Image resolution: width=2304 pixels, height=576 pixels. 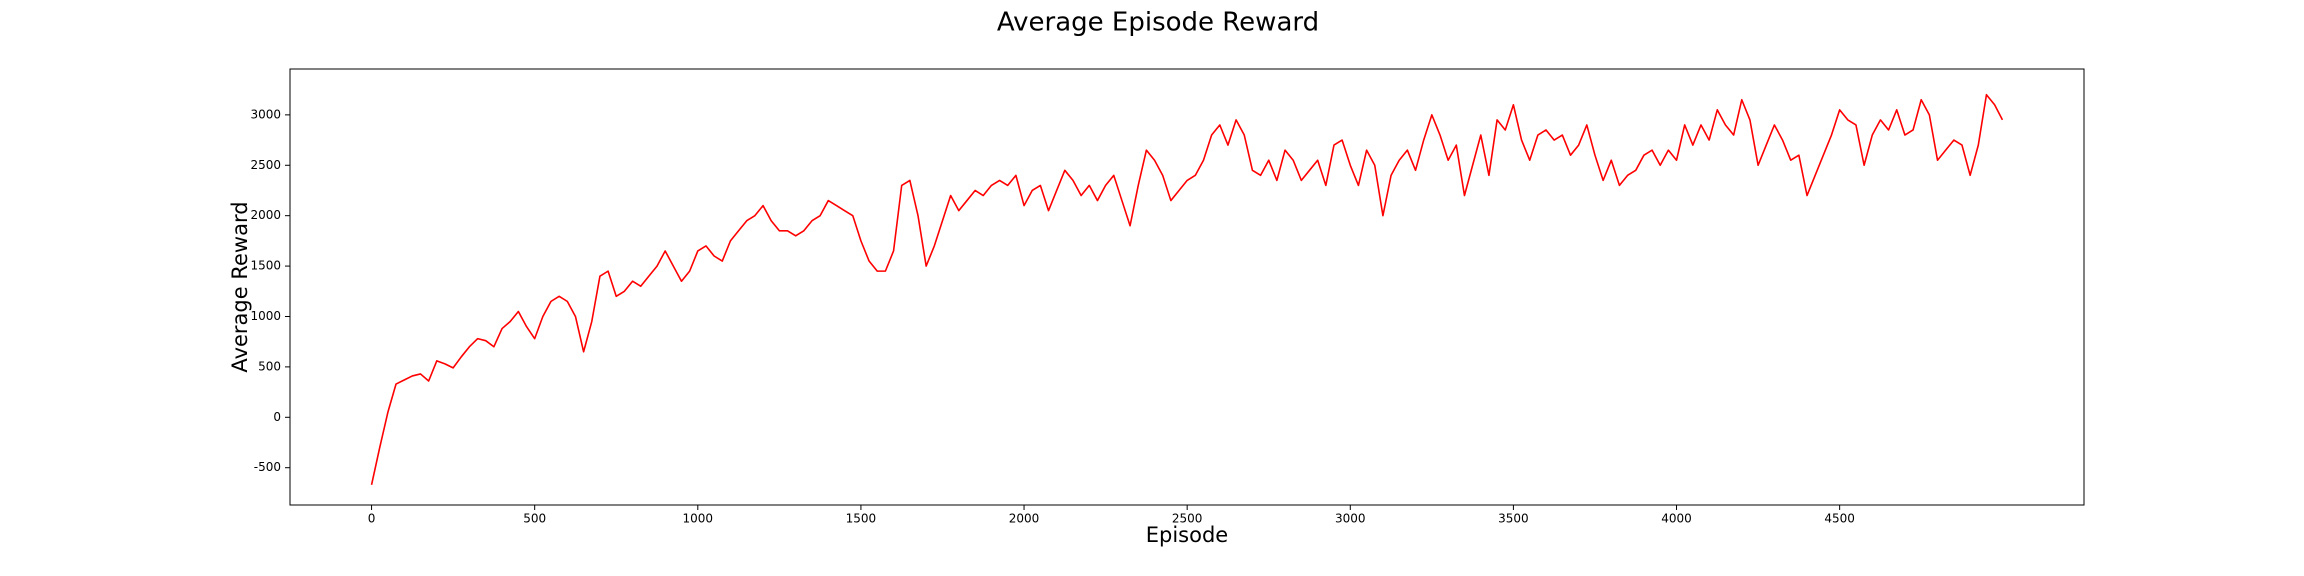 I want to click on x-tick-label: 0, so click(x=372, y=519).